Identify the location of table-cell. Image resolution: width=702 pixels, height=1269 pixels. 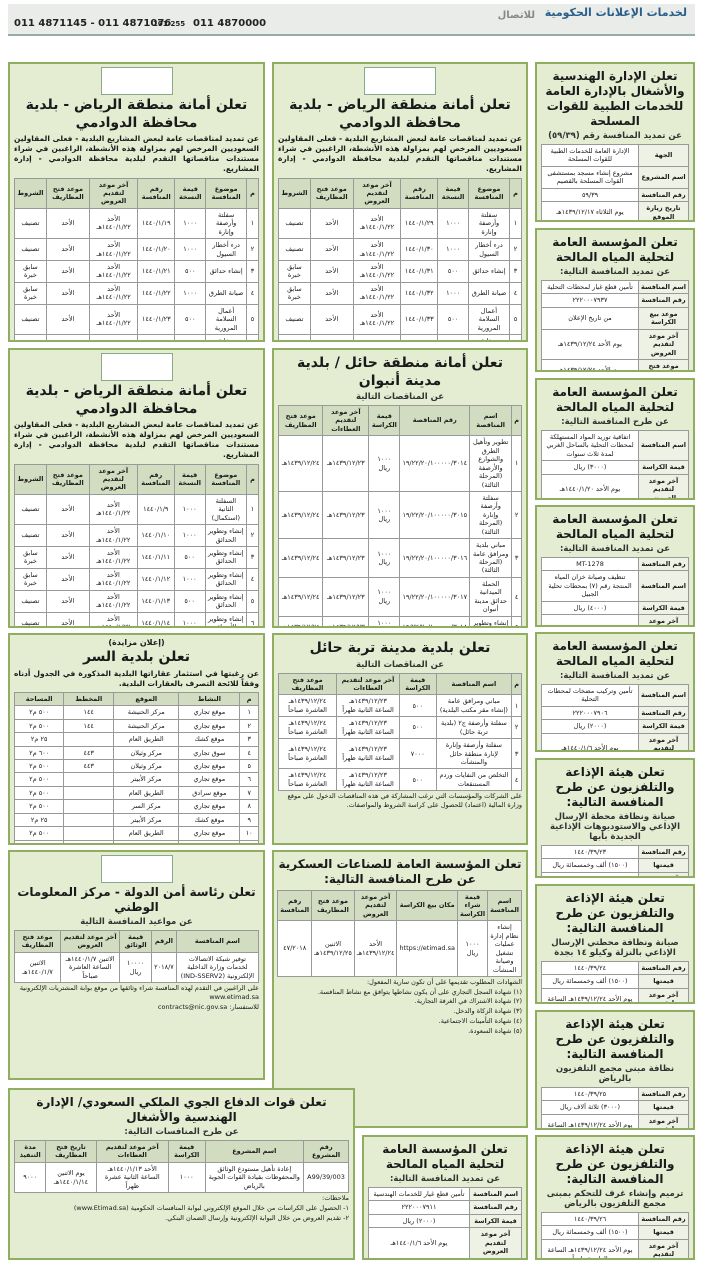
(89, 739).